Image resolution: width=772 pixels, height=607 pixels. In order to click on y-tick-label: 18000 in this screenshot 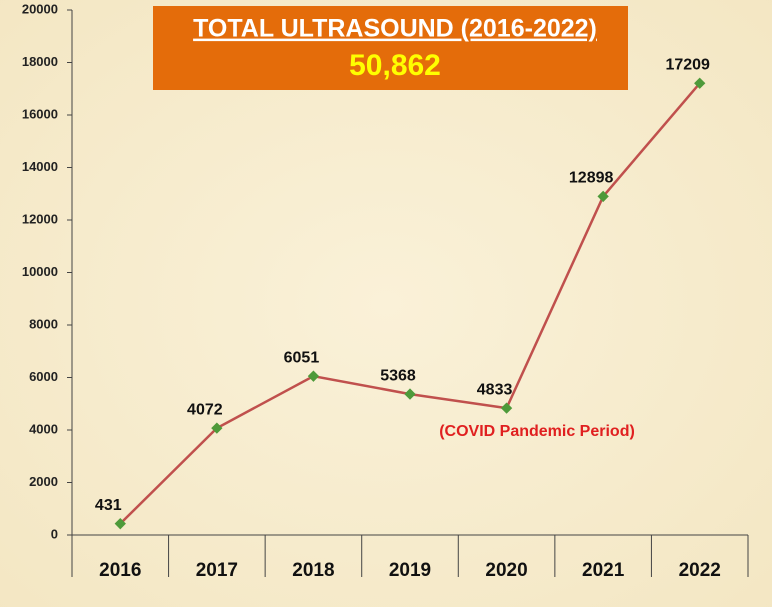, I will do `click(40, 61)`.